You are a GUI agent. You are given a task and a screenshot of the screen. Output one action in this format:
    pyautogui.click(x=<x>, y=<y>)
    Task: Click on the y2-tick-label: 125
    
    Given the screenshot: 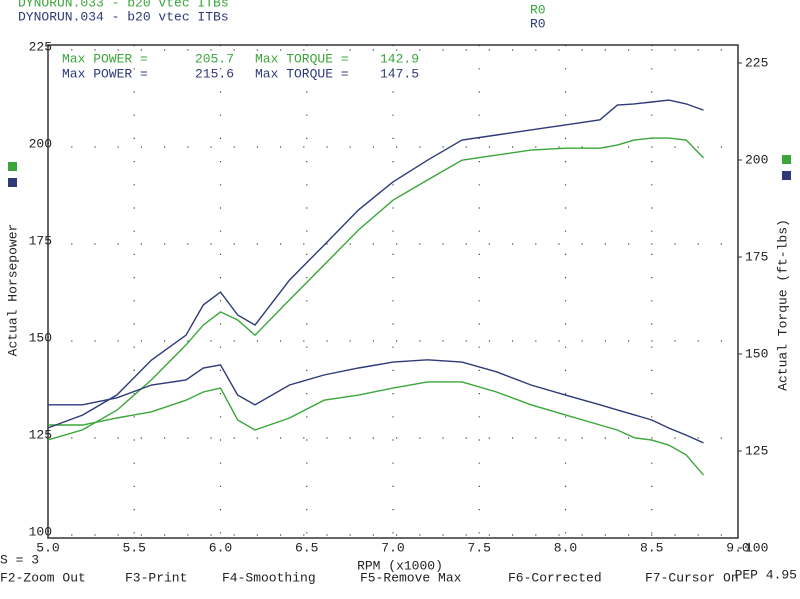 What is the action you would take?
    pyautogui.click(x=756, y=450)
    